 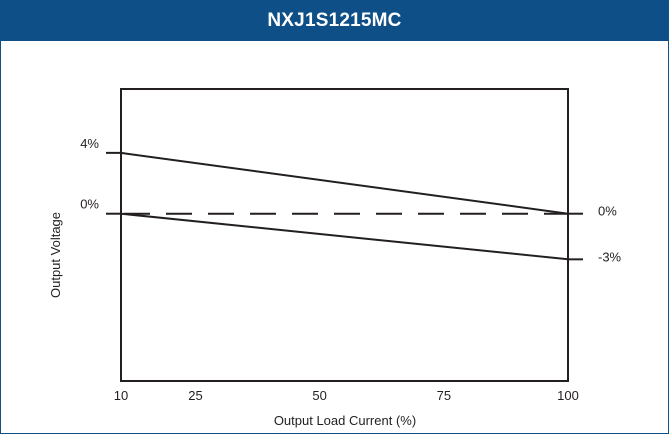 What do you see at coordinates (568, 395) in the screenshot?
I see `x-tick-label: 100` at bounding box center [568, 395].